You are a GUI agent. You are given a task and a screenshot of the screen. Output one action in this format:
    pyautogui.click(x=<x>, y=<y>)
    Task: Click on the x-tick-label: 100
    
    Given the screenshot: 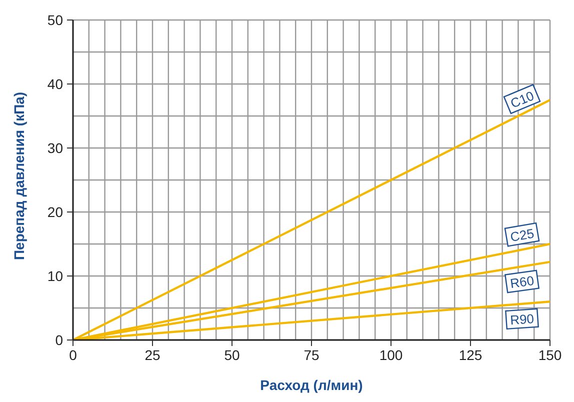 What is the action you would take?
    pyautogui.click(x=391, y=355)
    